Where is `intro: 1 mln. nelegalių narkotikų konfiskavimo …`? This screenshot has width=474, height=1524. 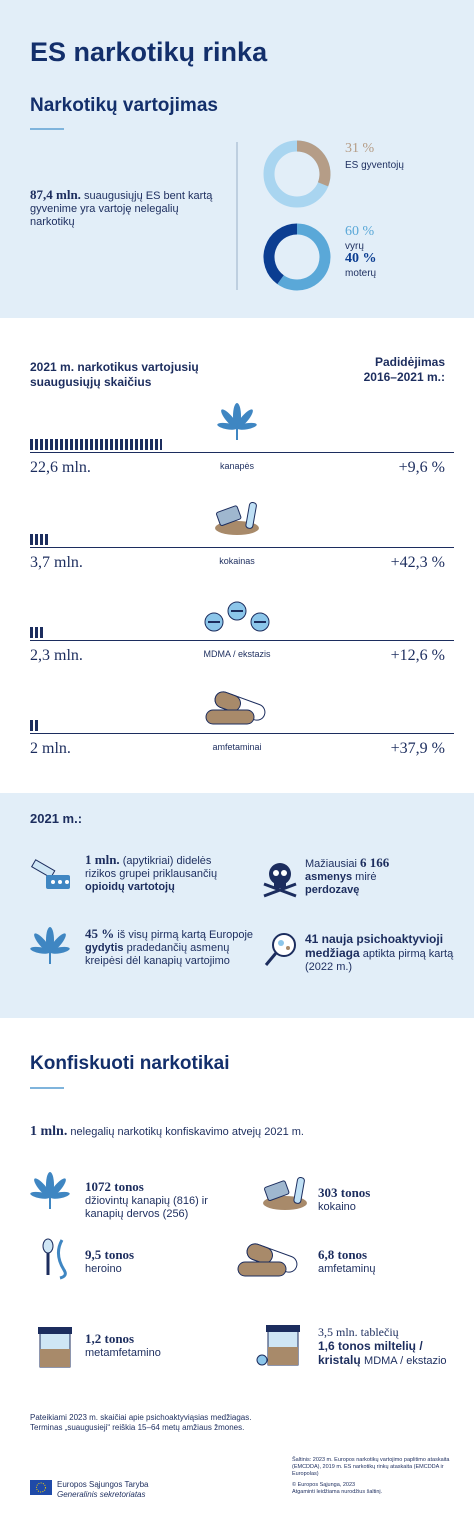
intro: 1 mln. nelegalių narkotikų konfiskavimo … is located at coordinates (167, 1132).